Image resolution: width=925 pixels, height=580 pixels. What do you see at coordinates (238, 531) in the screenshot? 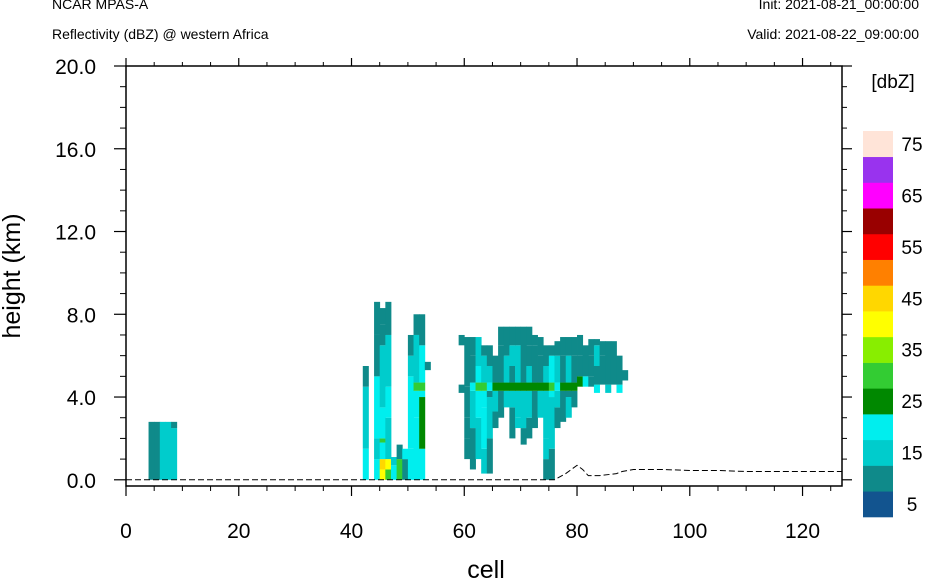
I see `x-tick-label: 20` at bounding box center [238, 531].